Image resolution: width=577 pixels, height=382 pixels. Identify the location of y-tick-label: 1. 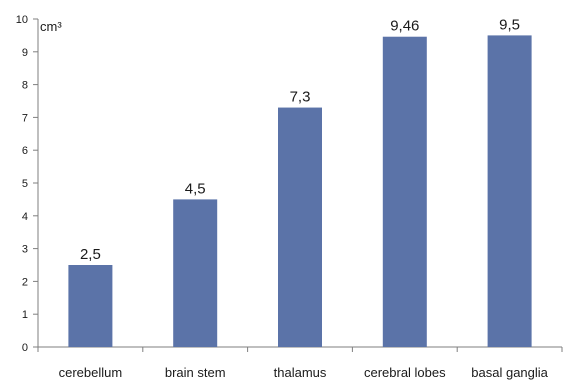
(25, 315).